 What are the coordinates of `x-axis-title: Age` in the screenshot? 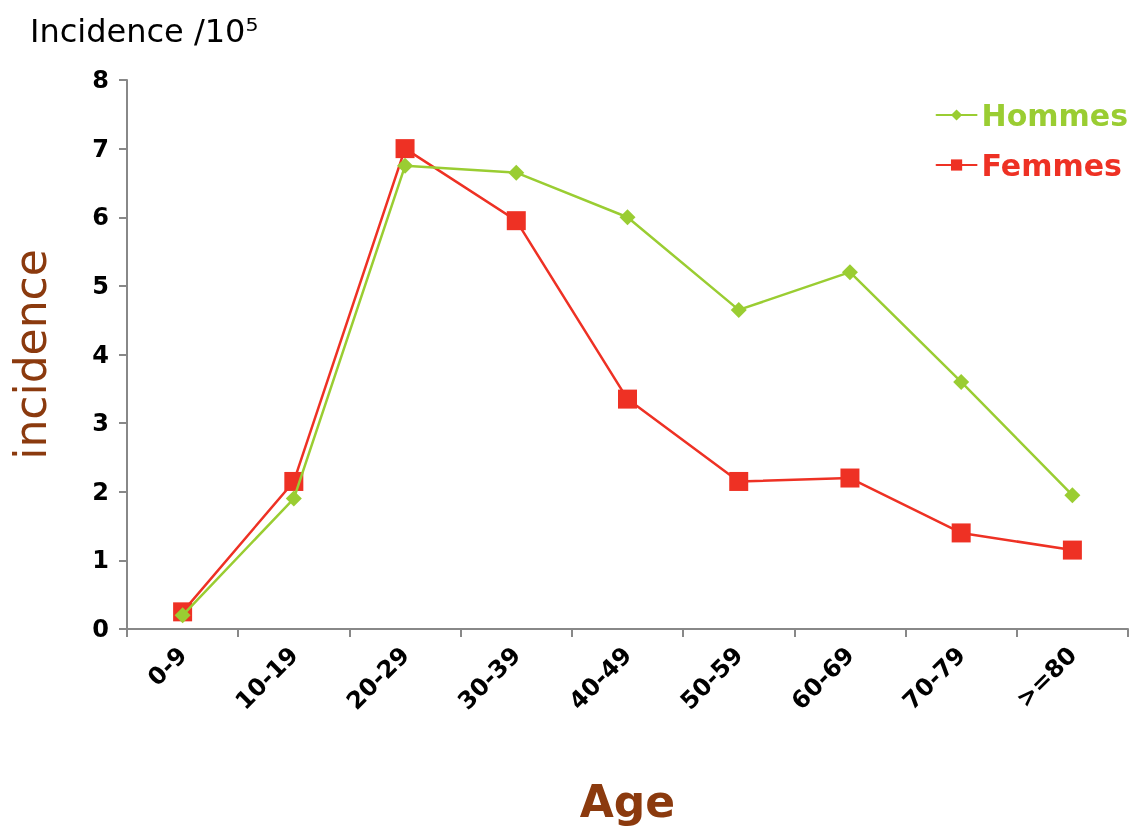 It's located at (627, 801).